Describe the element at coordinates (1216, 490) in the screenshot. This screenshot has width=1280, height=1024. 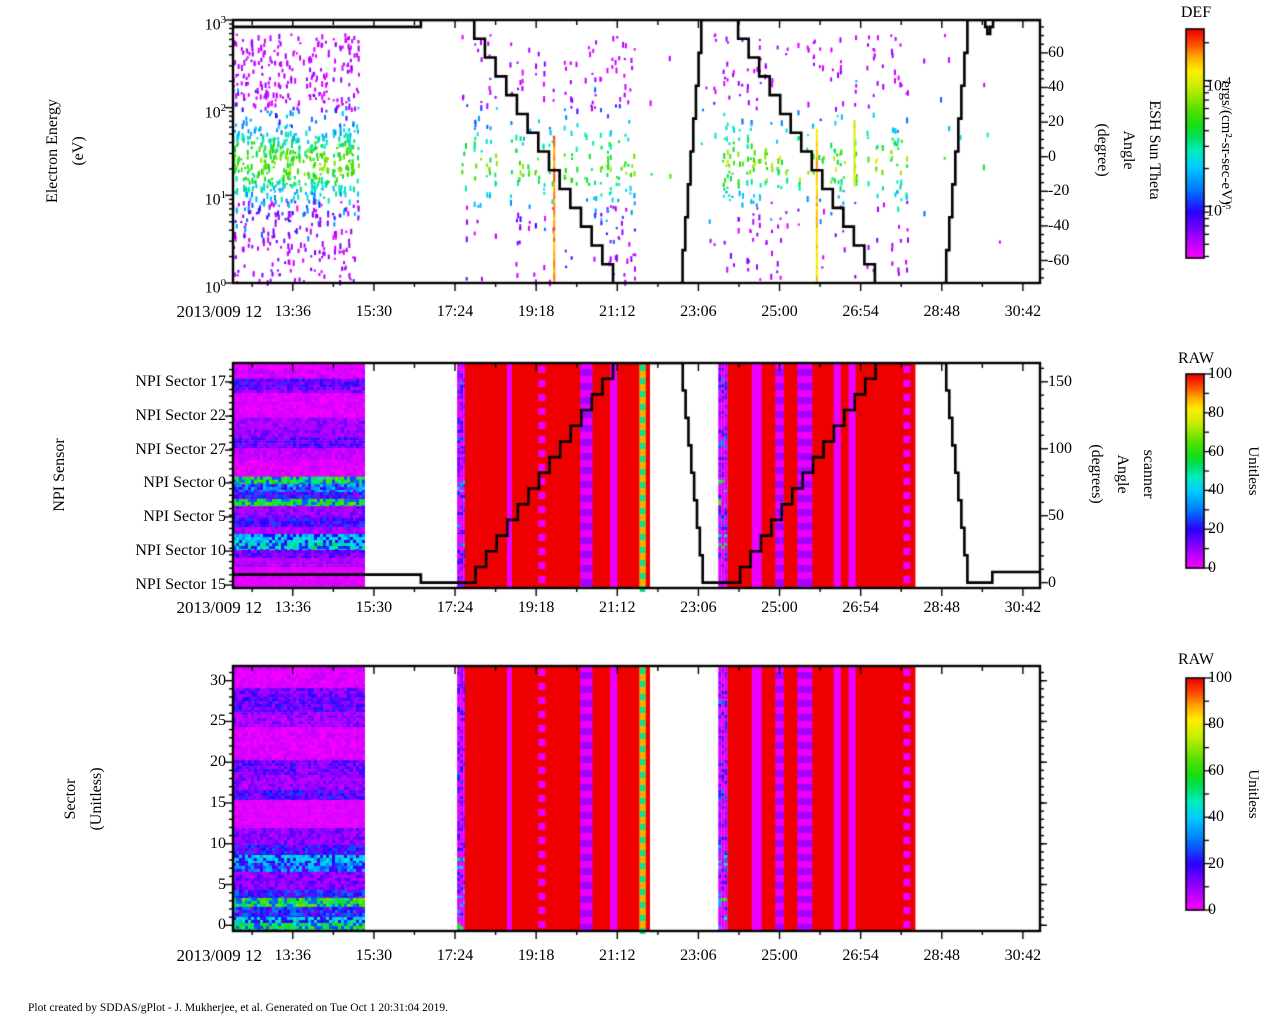
I see `raw-colorbar-tick-npi-40: 40` at that location.